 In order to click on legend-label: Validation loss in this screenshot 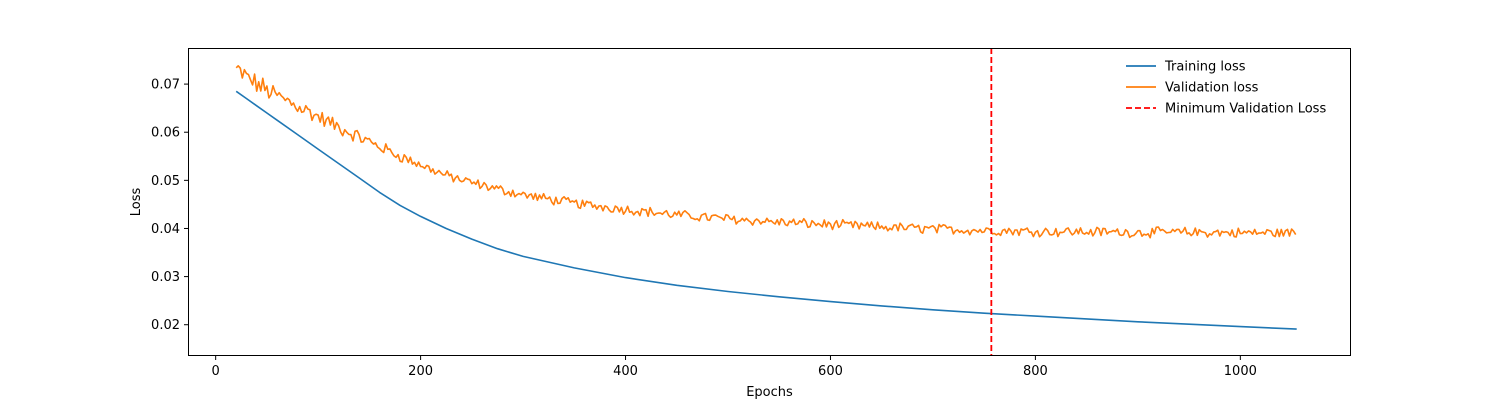, I will do `click(1212, 88)`.